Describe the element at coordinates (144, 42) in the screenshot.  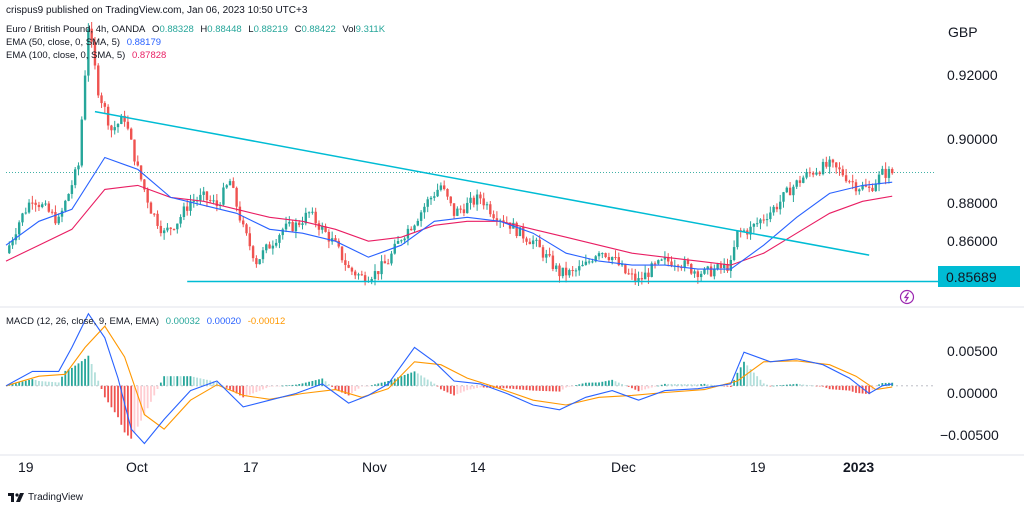
I see `ema50-value: 0.88179` at that location.